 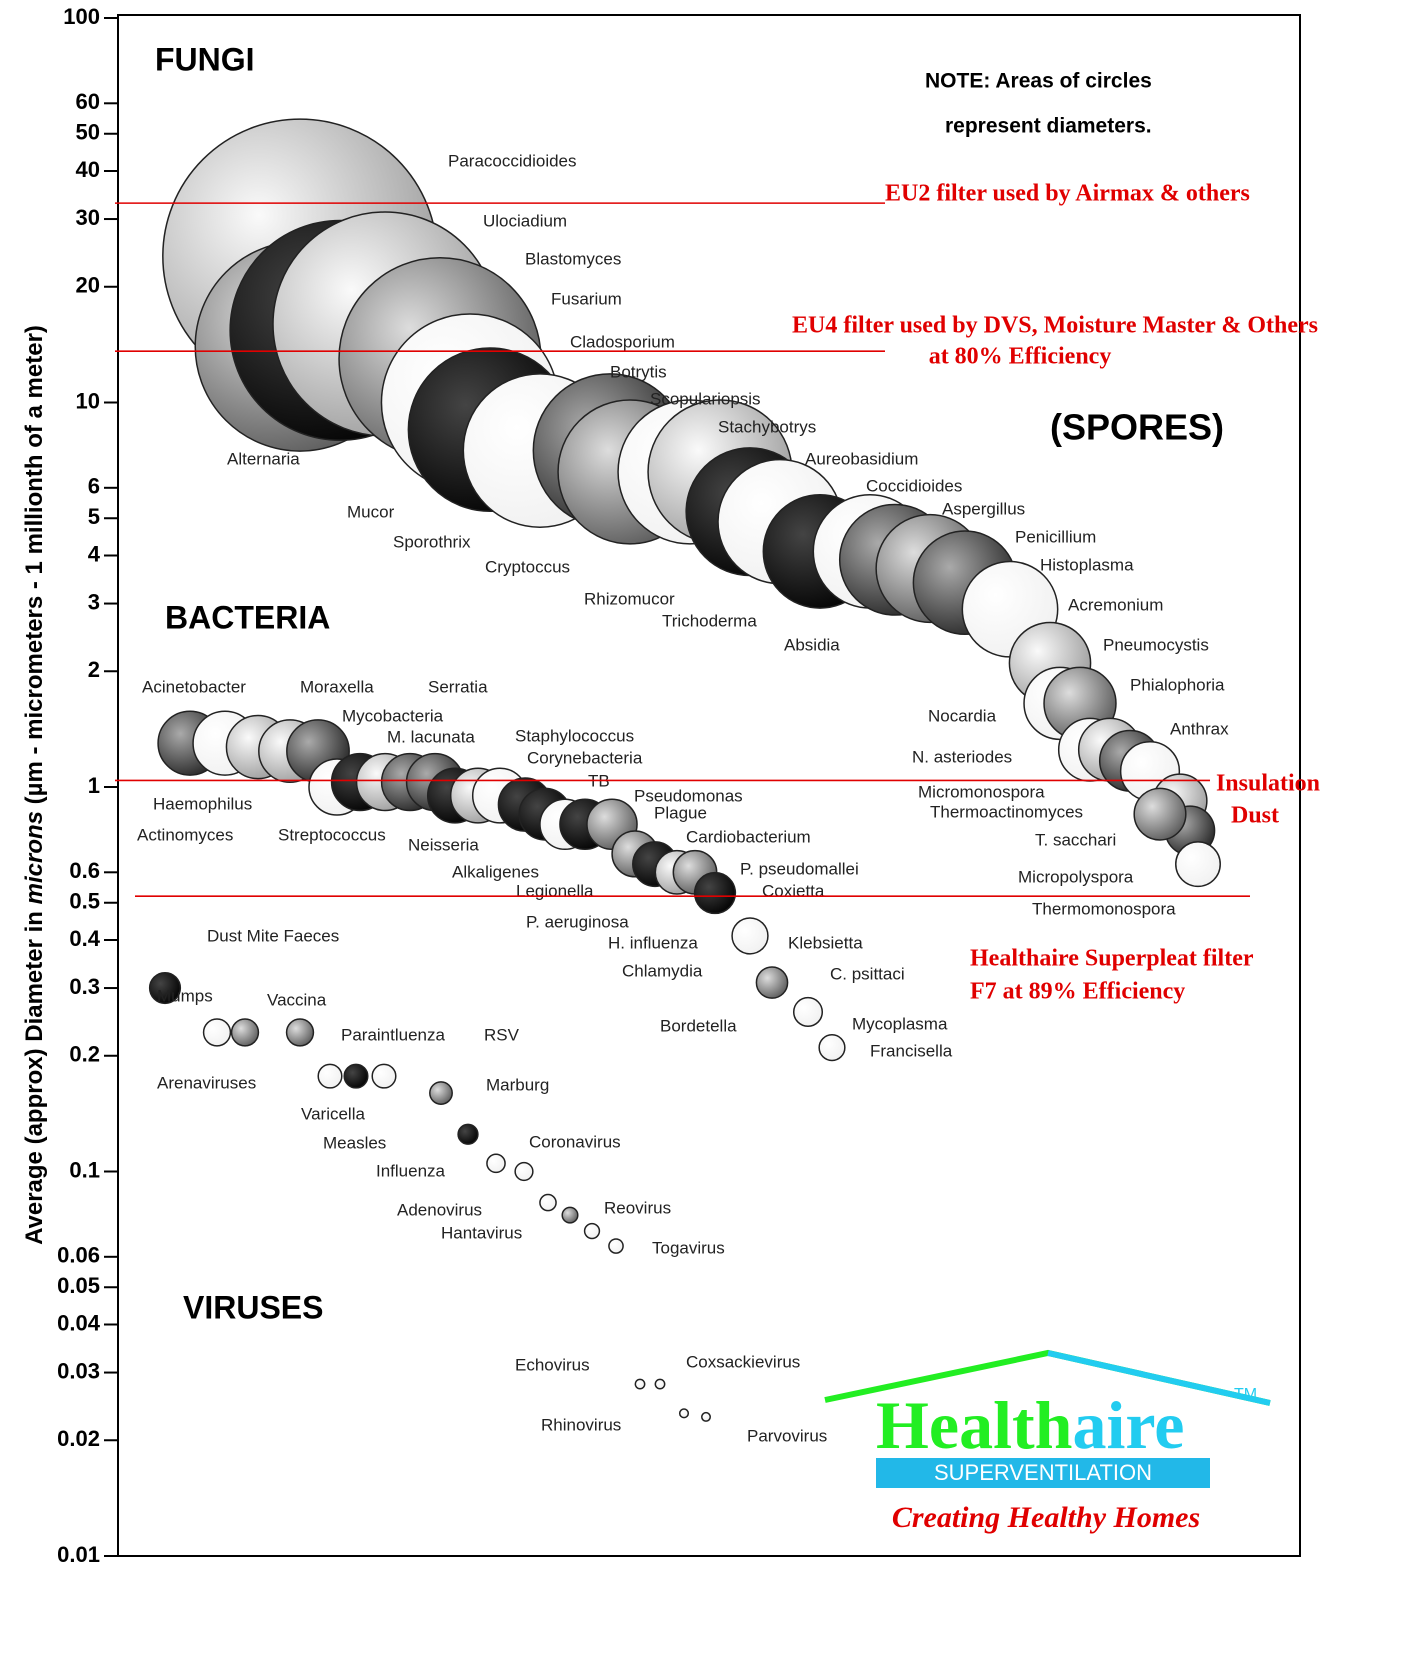 I want to click on logo-slogan: Creating Healthy Homes, so click(x=1046, y=1517).